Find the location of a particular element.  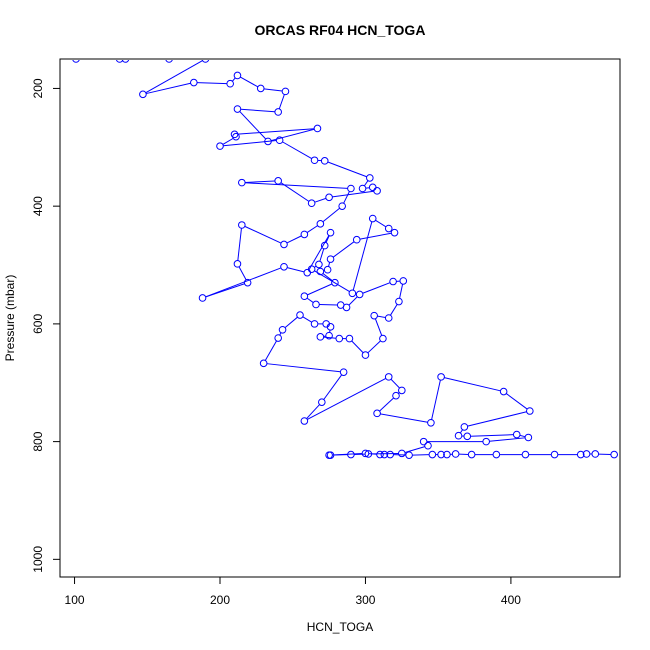

x-tick-label: 200 is located at coordinates (220, 600).